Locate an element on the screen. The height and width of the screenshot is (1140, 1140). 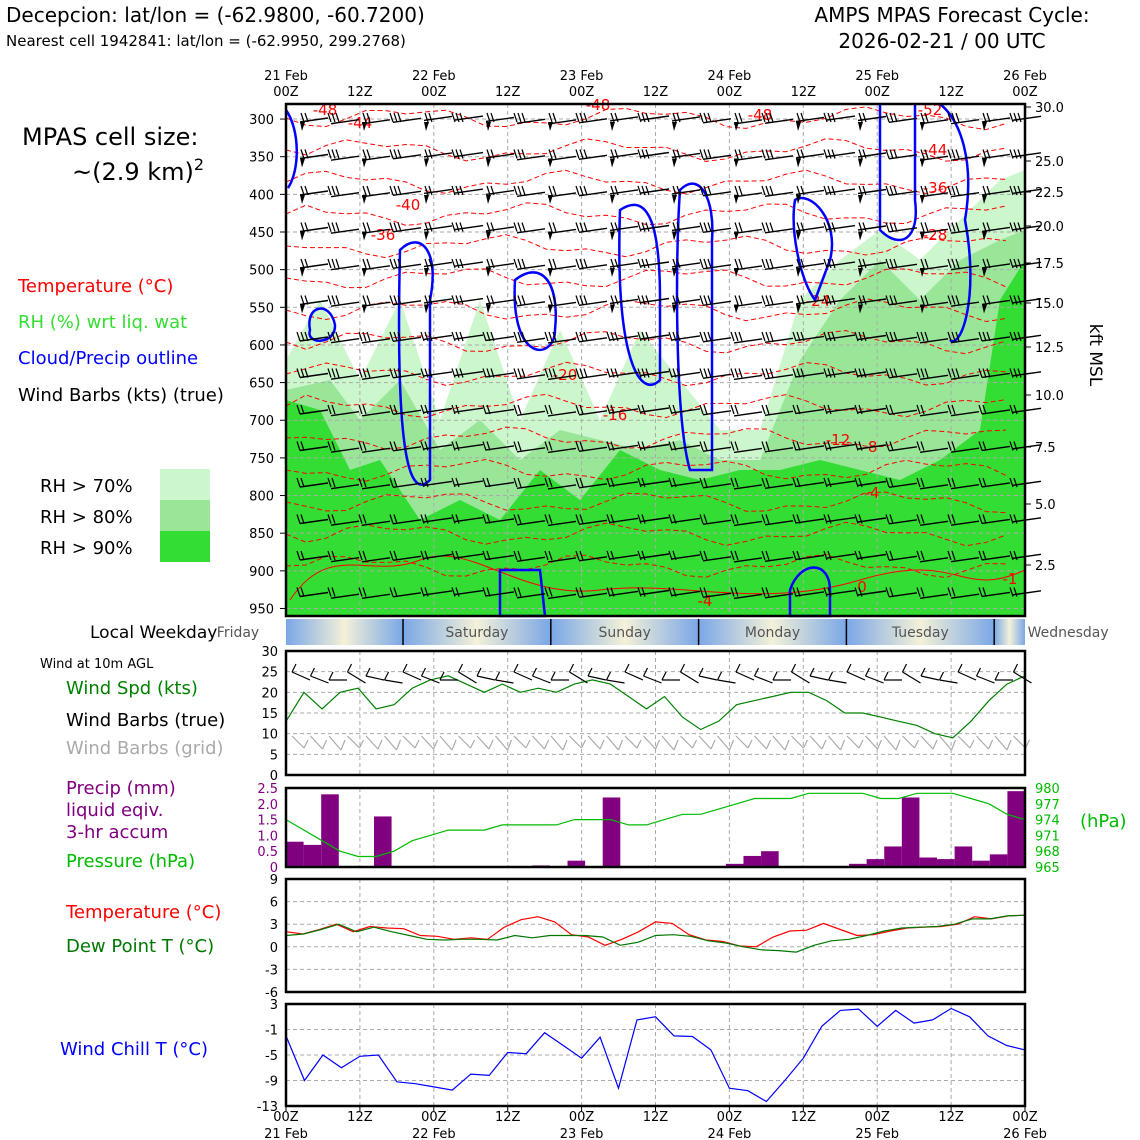
dewpoint-line is located at coordinates (655, 933).